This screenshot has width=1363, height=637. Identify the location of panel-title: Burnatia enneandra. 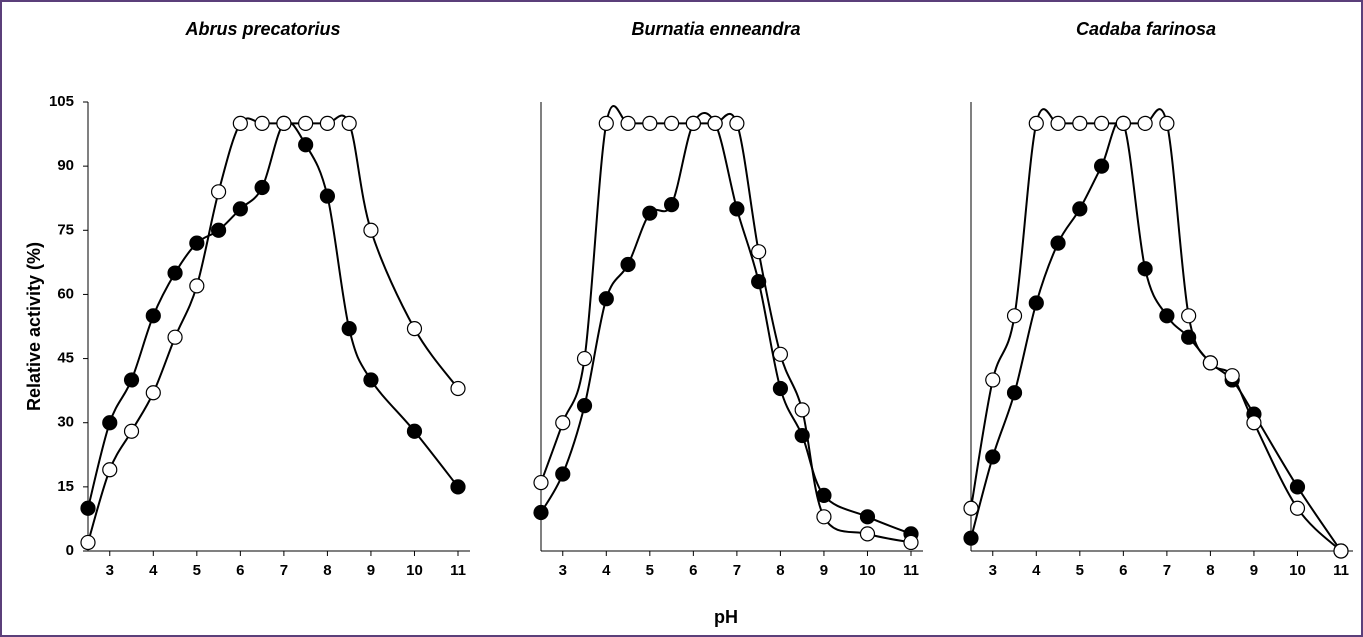
(715, 29).